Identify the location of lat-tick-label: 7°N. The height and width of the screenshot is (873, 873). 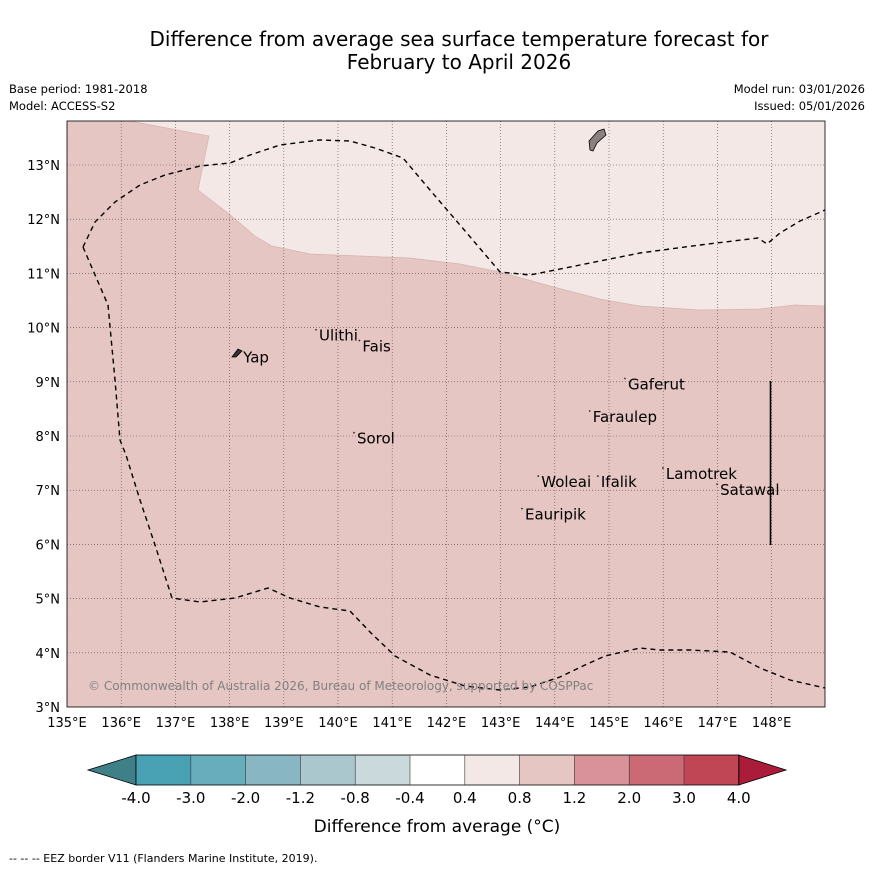
(48, 491).